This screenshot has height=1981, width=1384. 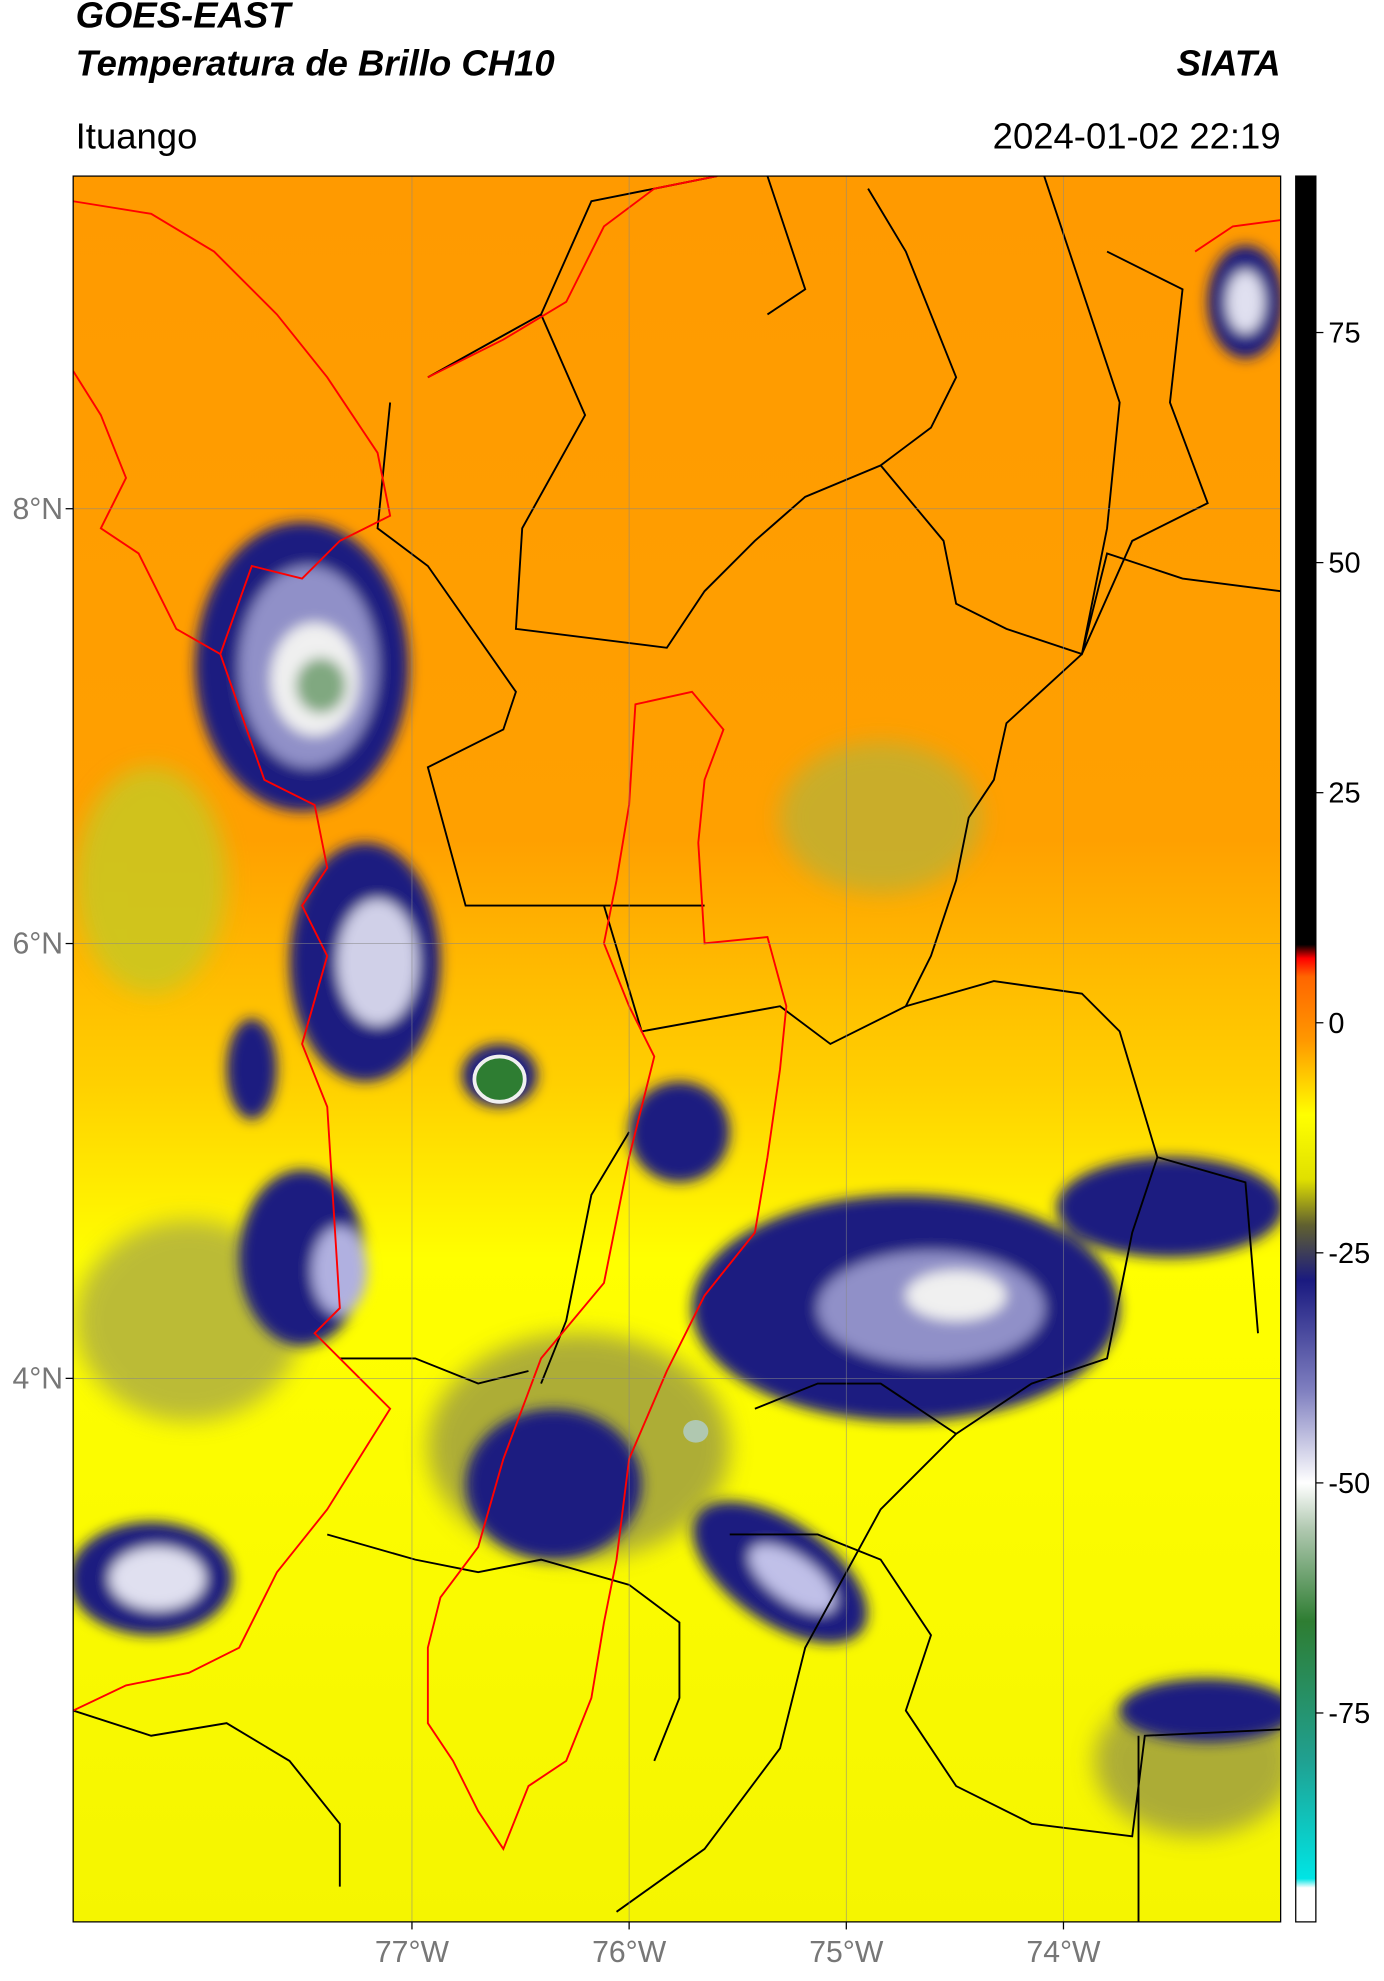 I want to click on colorbar-tick-label: -25, so click(x=1349, y=1254).